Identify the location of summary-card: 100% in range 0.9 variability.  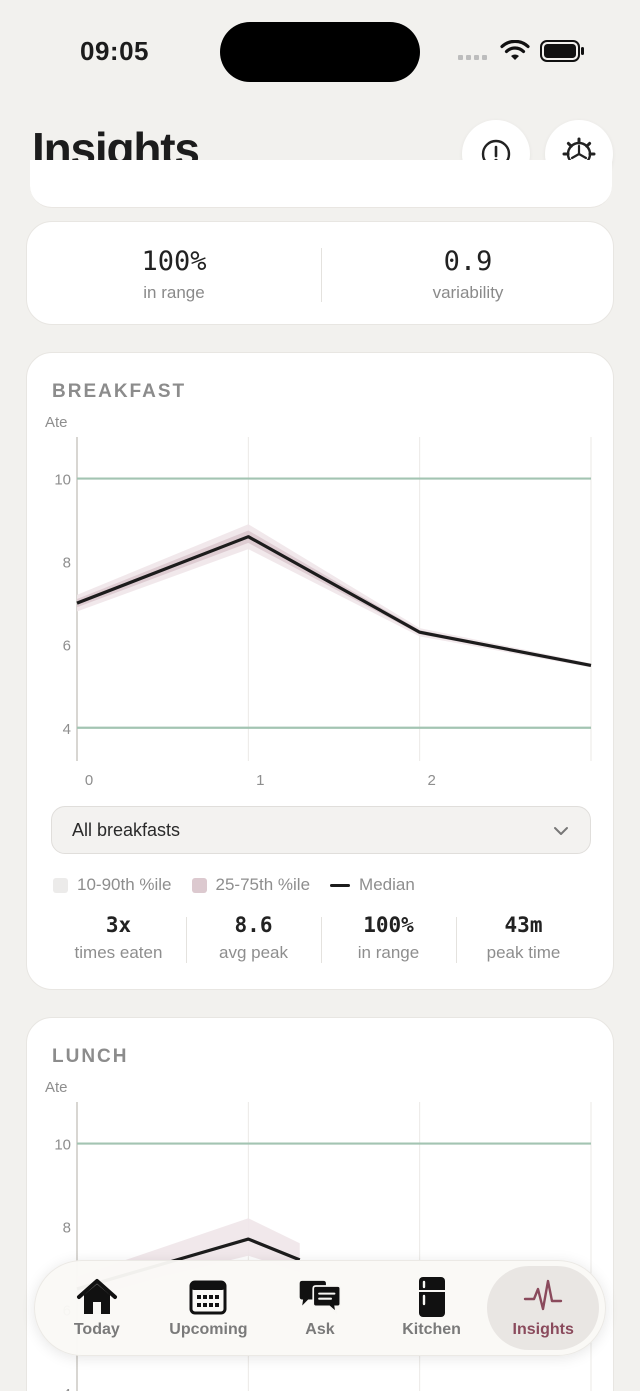
(320, 273).